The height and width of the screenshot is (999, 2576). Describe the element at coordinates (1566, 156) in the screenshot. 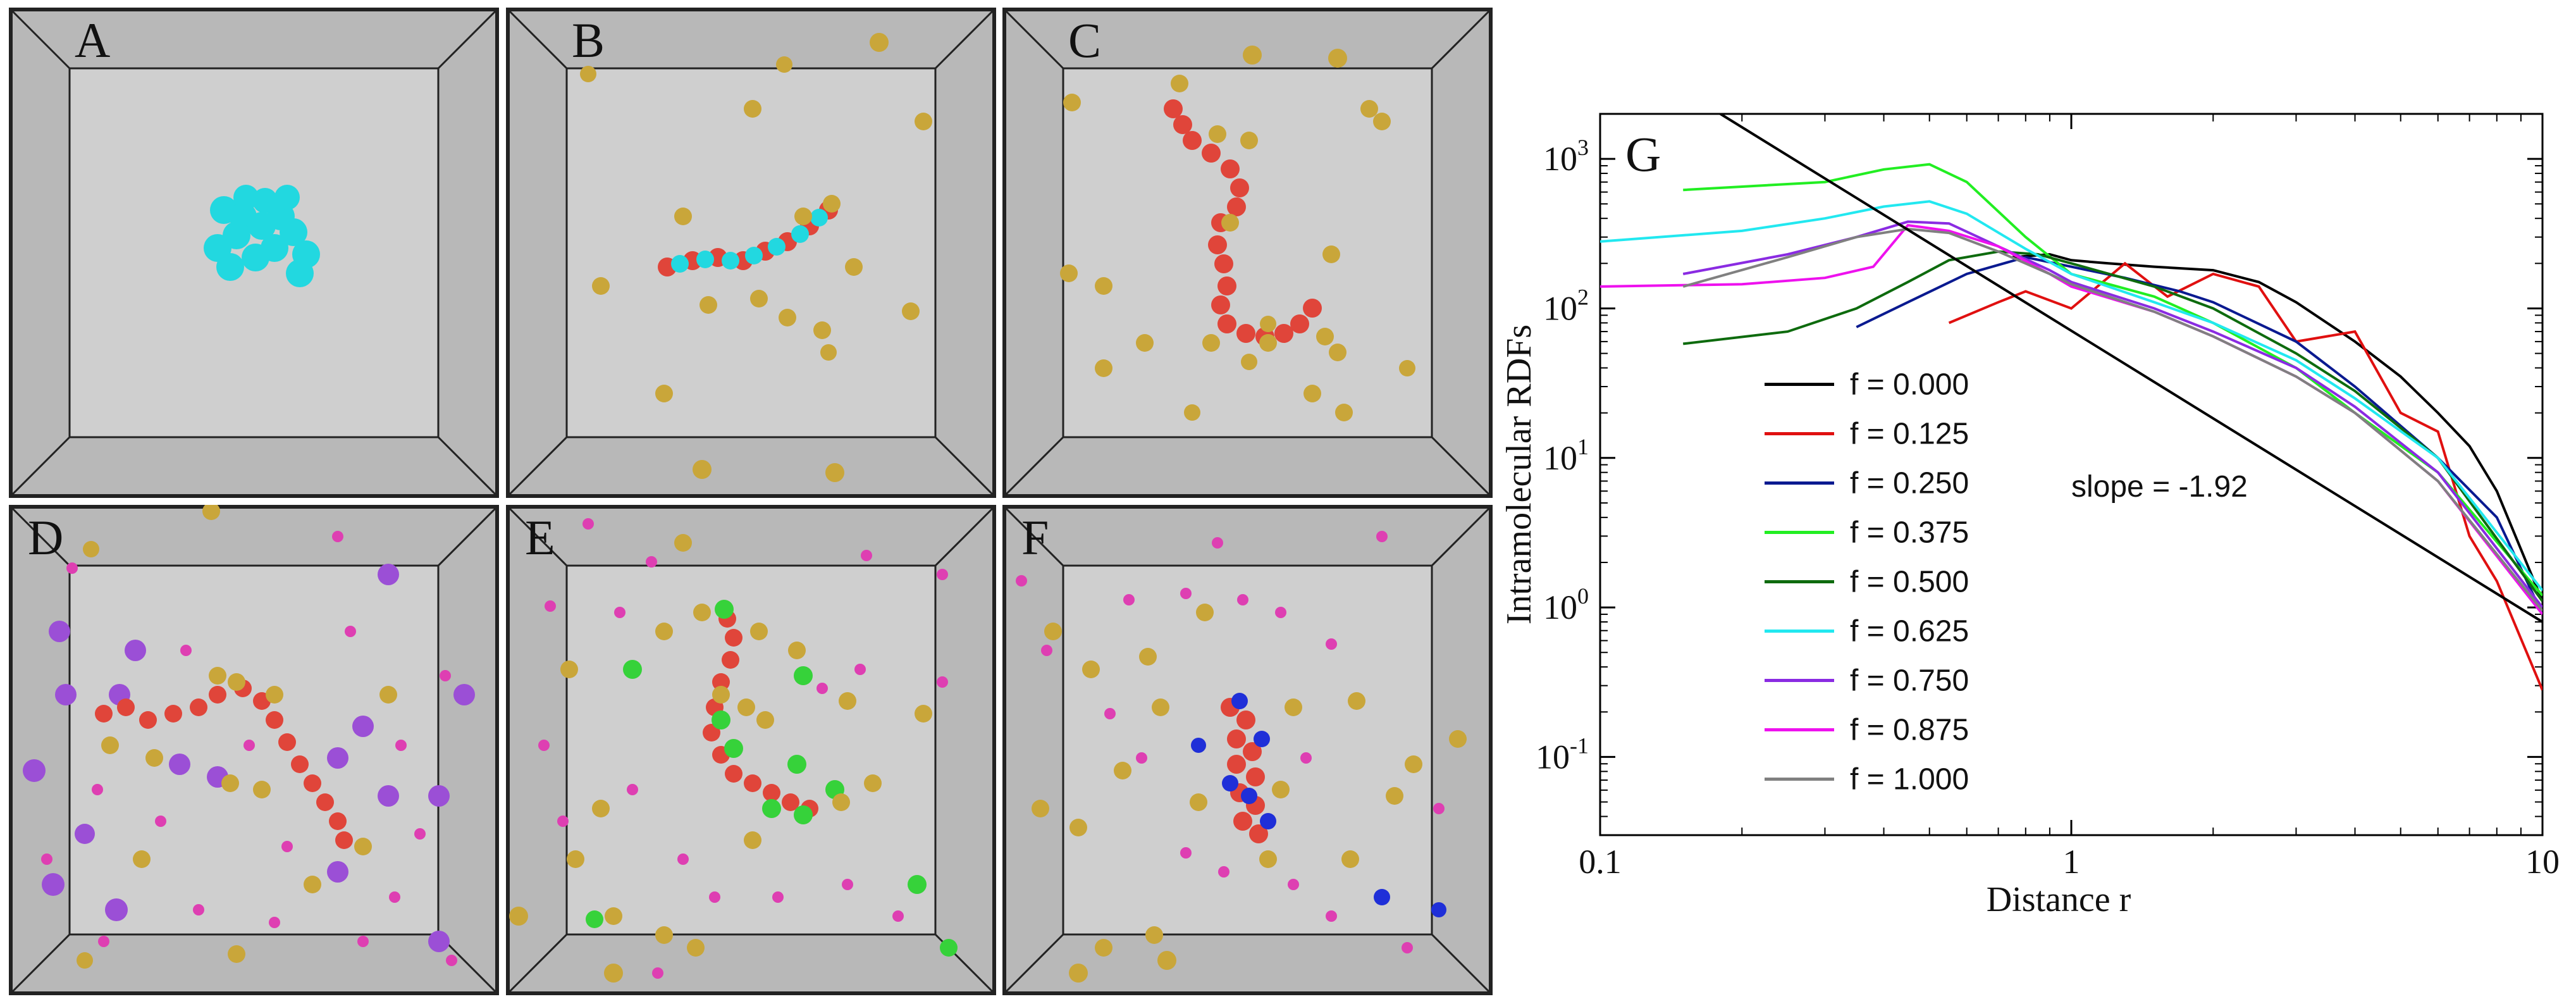

I see `y-tick-label: 10³` at that location.